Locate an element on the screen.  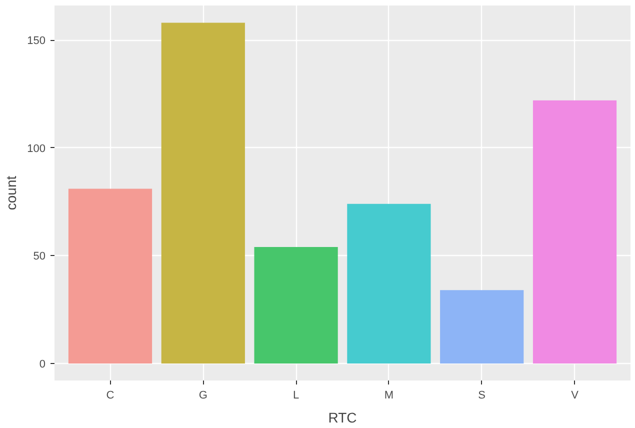
y-tick-label: 50 is located at coordinates (39, 256).